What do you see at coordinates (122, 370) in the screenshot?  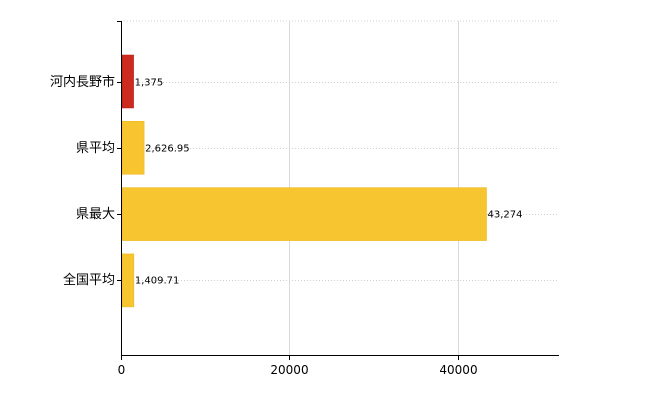 I see `x-tick-label-0: 0` at bounding box center [122, 370].